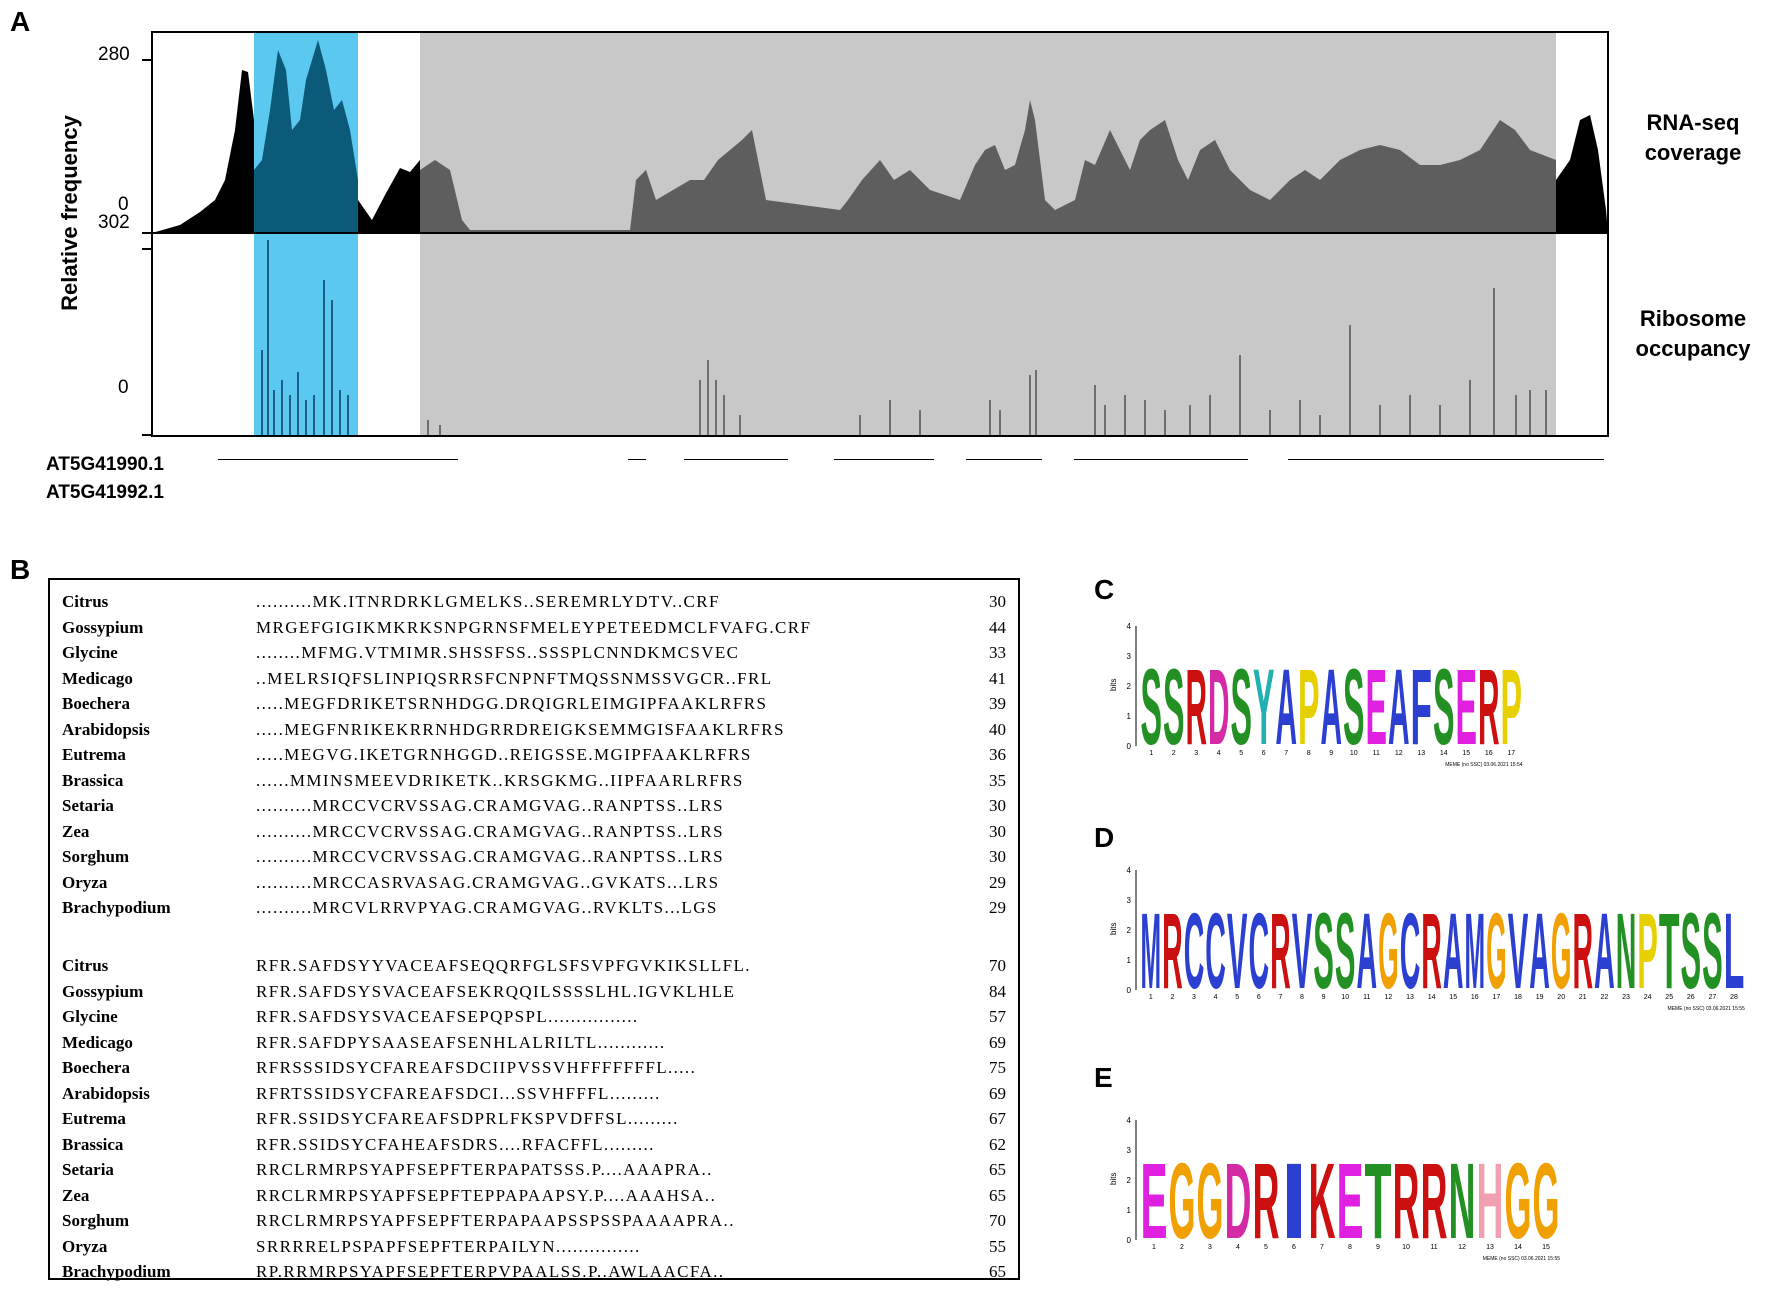 Image resolution: width=1768 pixels, height=1302 pixels. I want to click on panel-a-letter: A, so click(20, 21).